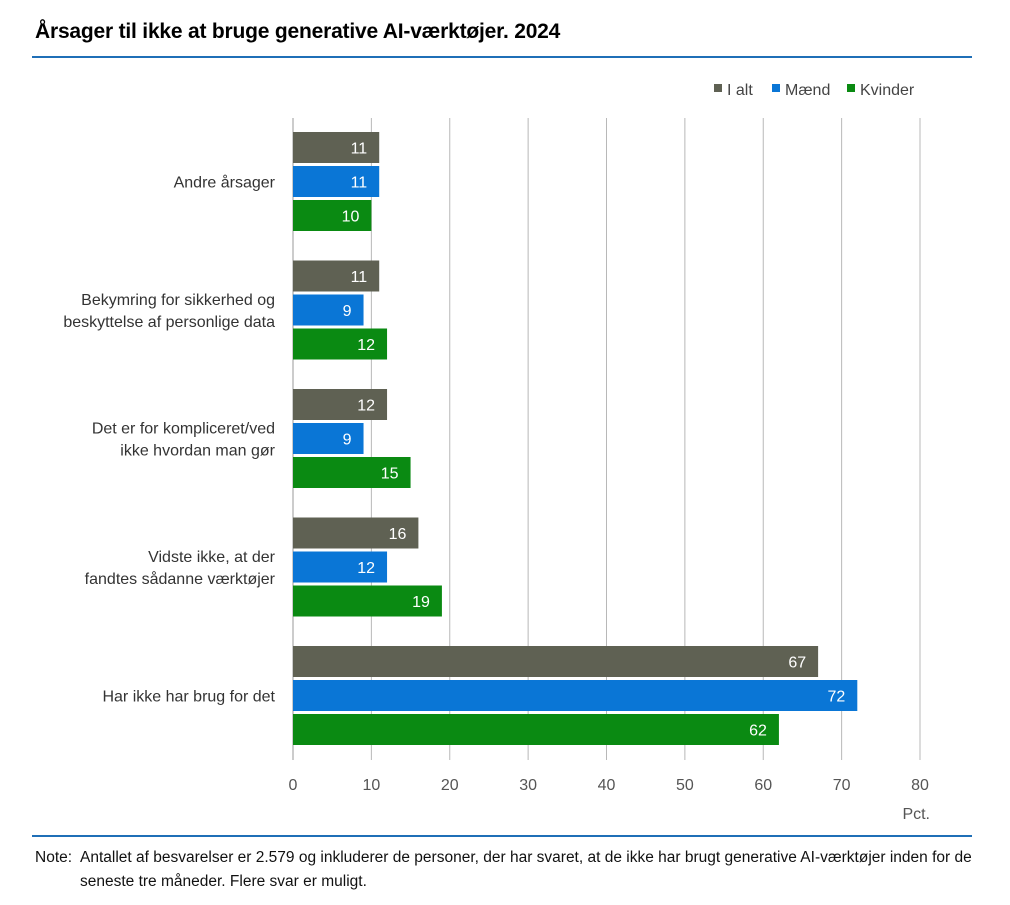 Image resolution: width=1010 pixels, height=905 pixels. Describe the element at coordinates (197, 451) in the screenshot. I see `category-label: ikke hvordan man gør` at that location.